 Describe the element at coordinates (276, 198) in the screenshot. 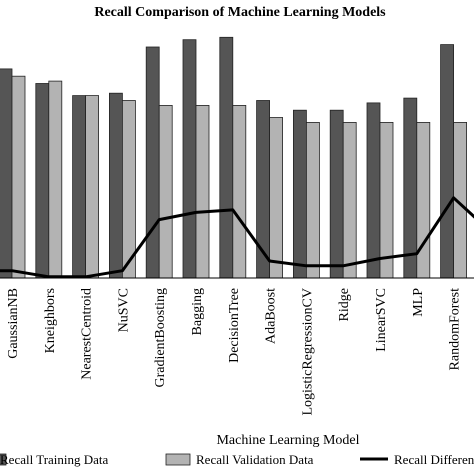

I see `bar-validation-adaboost` at that location.